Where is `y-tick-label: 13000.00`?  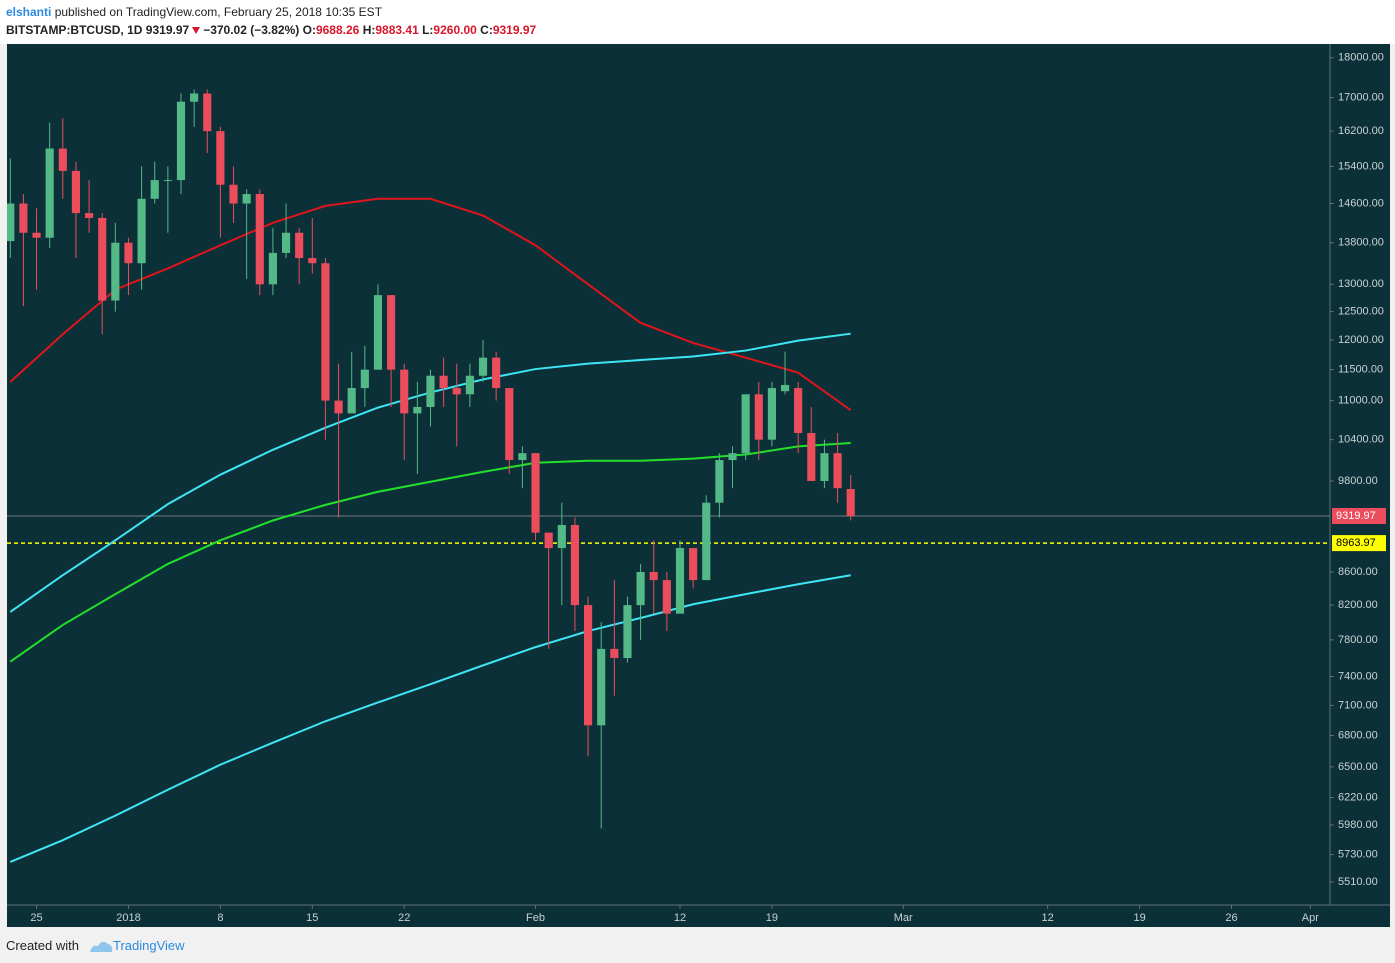 y-tick-label: 13000.00 is located at coordinates (1361, 284).